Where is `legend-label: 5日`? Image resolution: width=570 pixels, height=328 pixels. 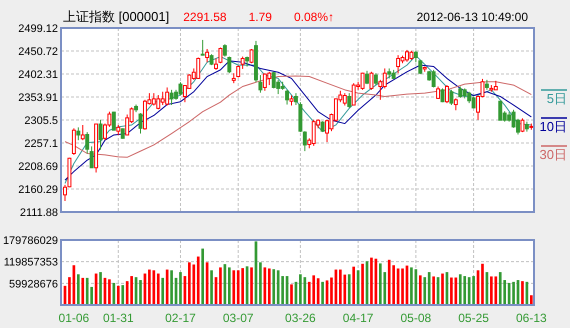
legend-label: 5日 is located at coordinates (556, 98).